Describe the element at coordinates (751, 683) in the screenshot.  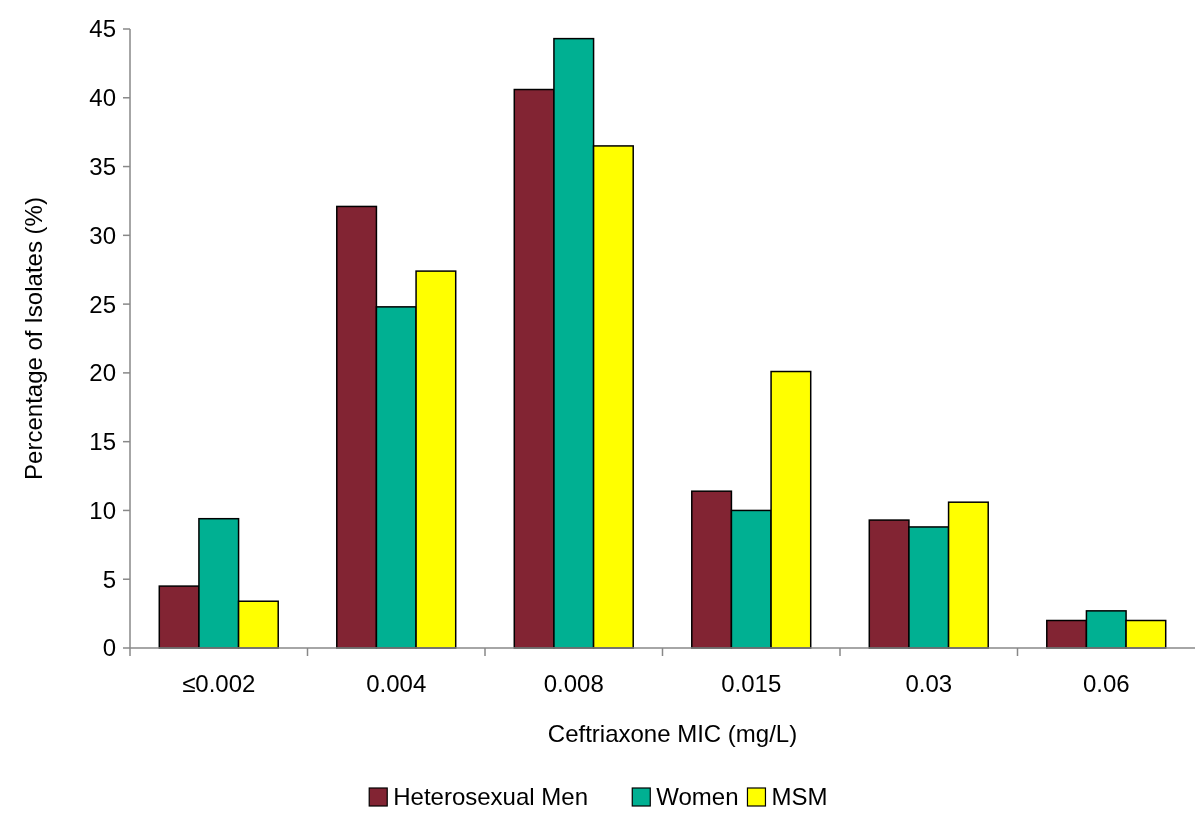
I see `x-tick-label: 0.015` at that location.